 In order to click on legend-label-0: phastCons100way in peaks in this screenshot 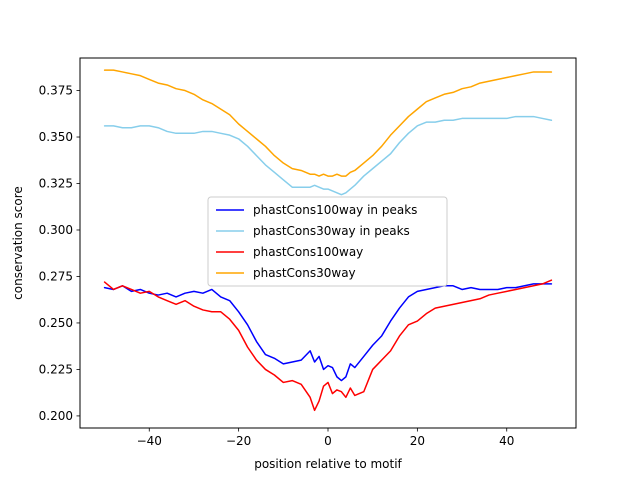, I will do `click(335, 210)`.